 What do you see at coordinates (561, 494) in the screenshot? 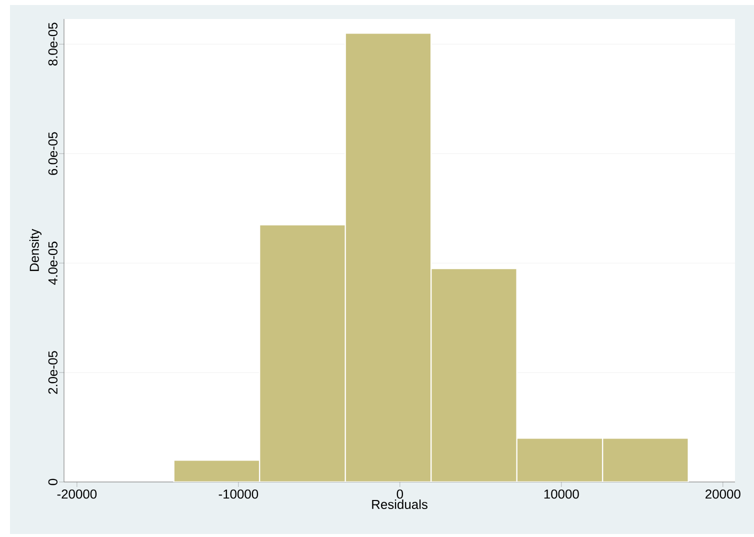
I see `x-tick-label: 10000` at bounding box center [561, 494].